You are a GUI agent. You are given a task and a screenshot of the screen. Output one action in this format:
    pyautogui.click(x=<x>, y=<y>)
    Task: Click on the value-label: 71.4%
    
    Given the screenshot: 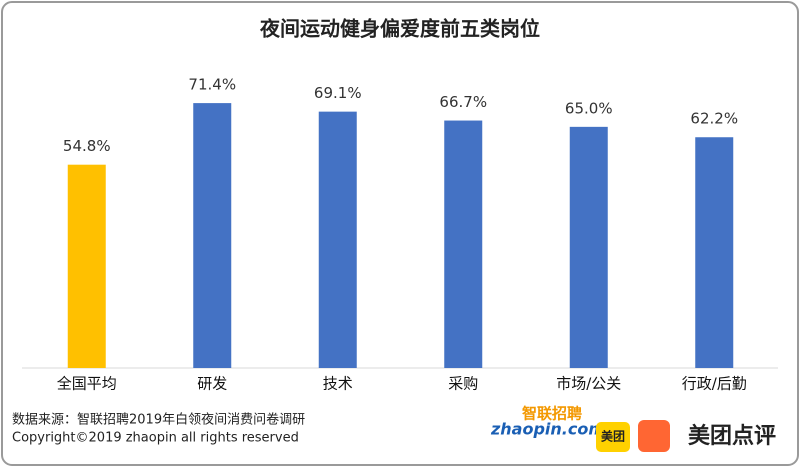 What is the action you would take?
    pyautogui.click(x=212, y=85)
    